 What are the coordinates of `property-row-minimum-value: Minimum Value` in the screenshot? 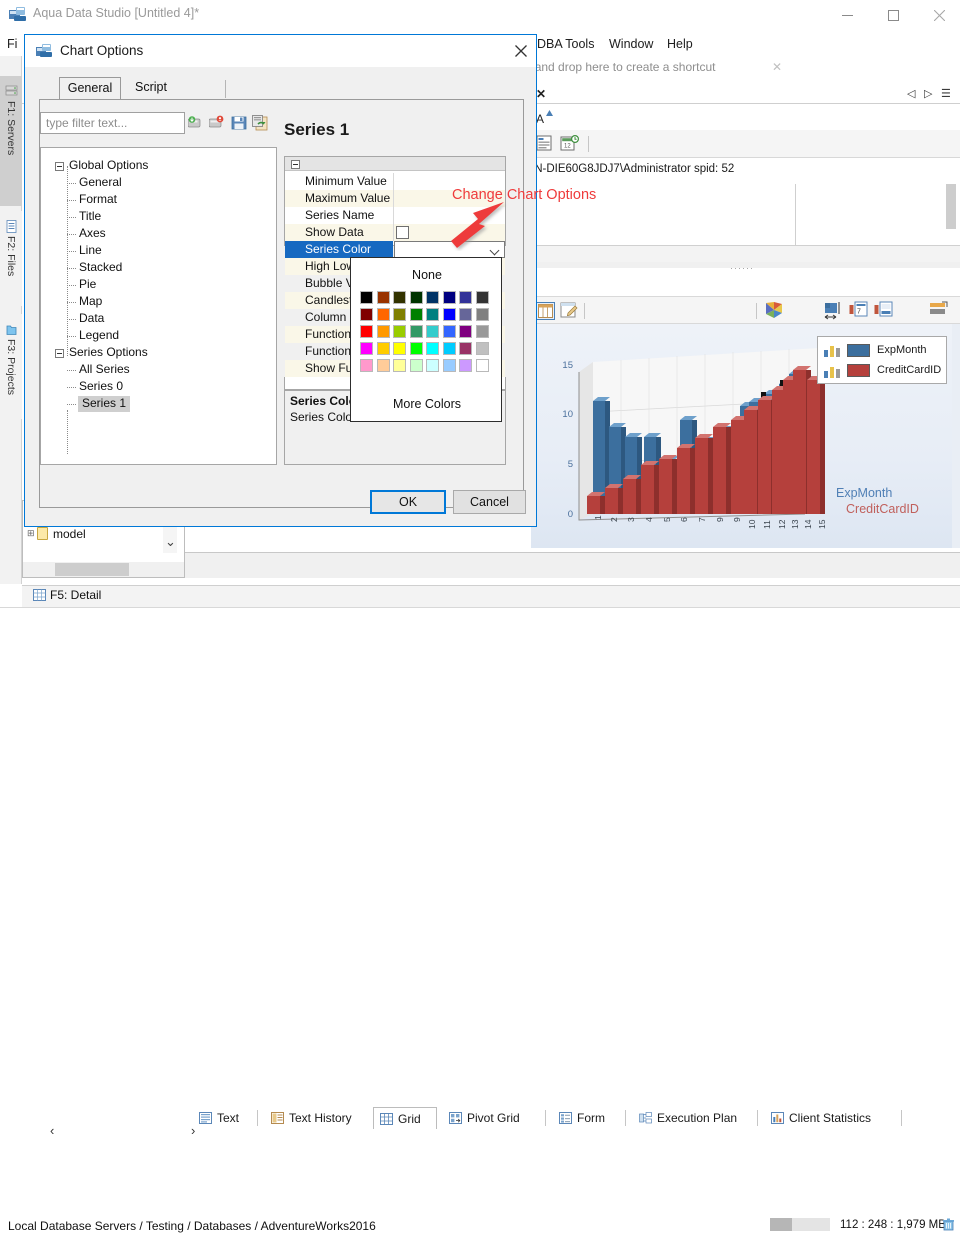 It's located at (395, 181).